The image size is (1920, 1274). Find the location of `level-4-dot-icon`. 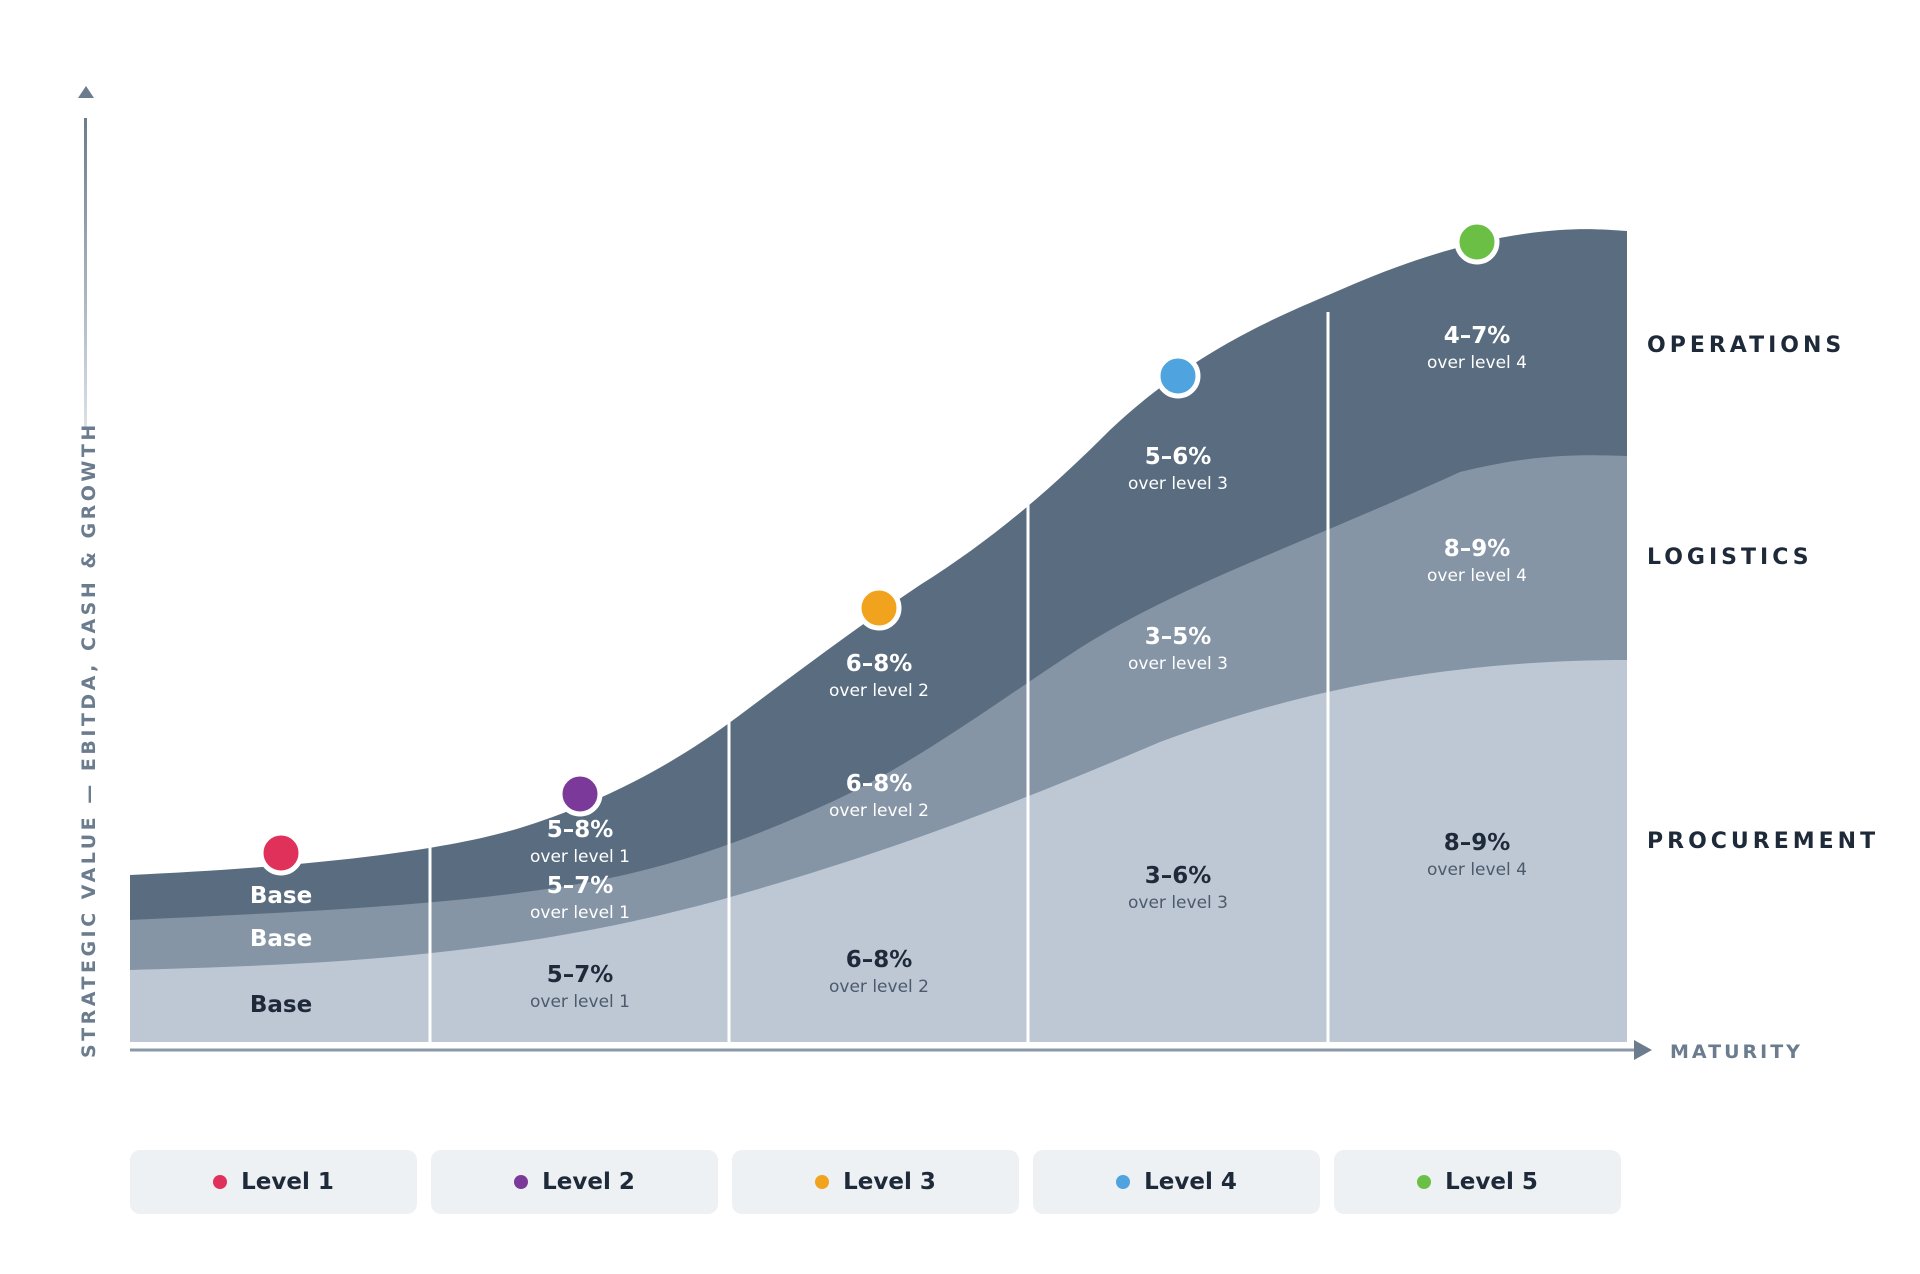

level-4-dot-icon is located at coordinates (1123, 1182).